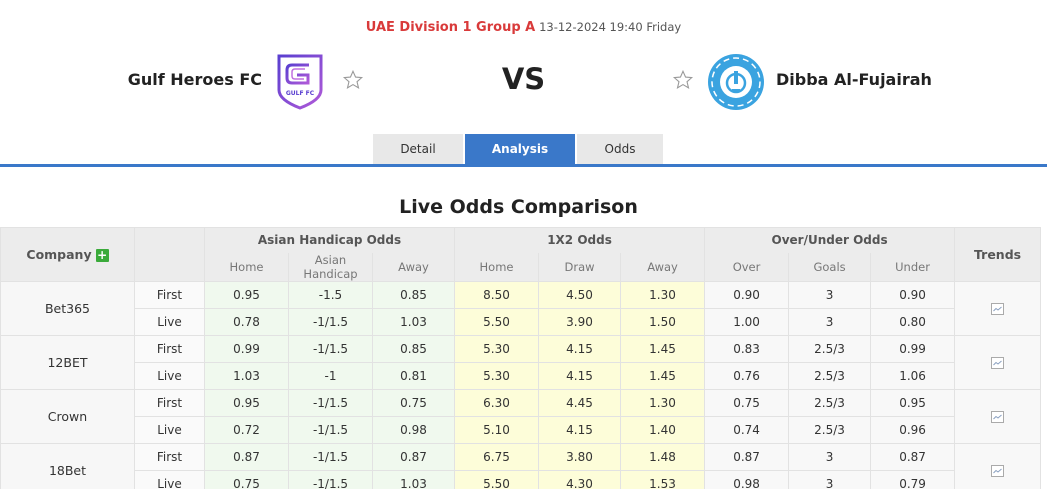 The height and width of the screenshot is (489, 1047). Describe the element at coordinates (300, 81) in the screenshot. I see `home-team-logo: GULF FC` at that location.